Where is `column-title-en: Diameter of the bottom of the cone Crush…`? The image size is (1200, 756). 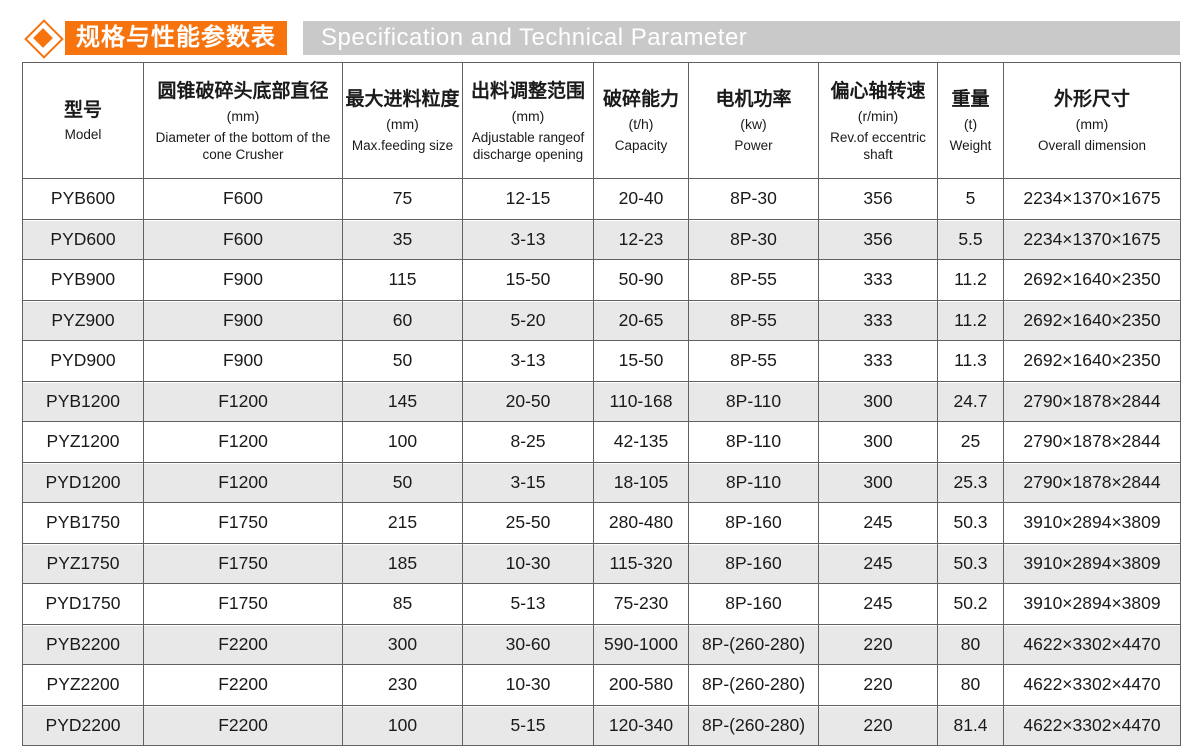 column-title-en: Diameter of the bottom of the cone Crush… is located at coordinates (243, 145).